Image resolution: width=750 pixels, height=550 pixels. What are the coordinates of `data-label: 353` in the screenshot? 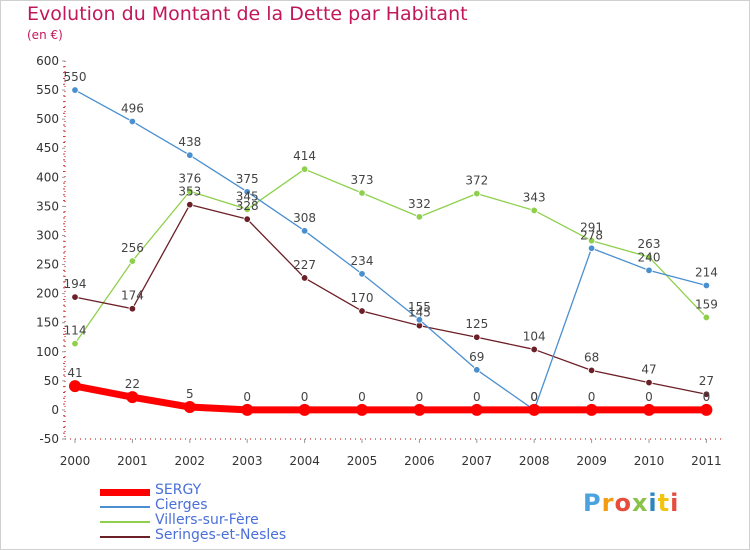 It's located at (189, 192).